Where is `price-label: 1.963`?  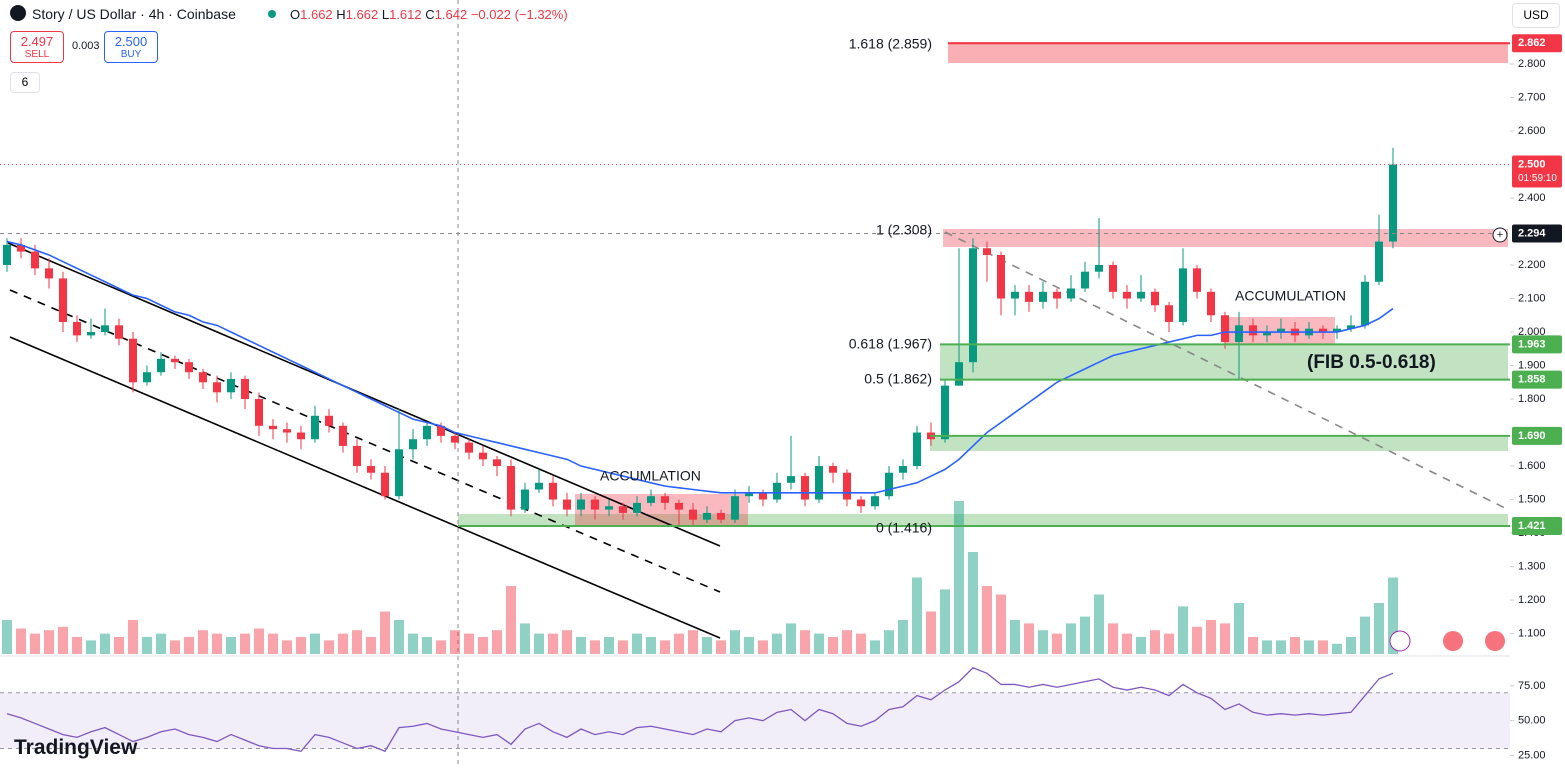 price-label: 1.963 is located at coordinates (1532, 344).